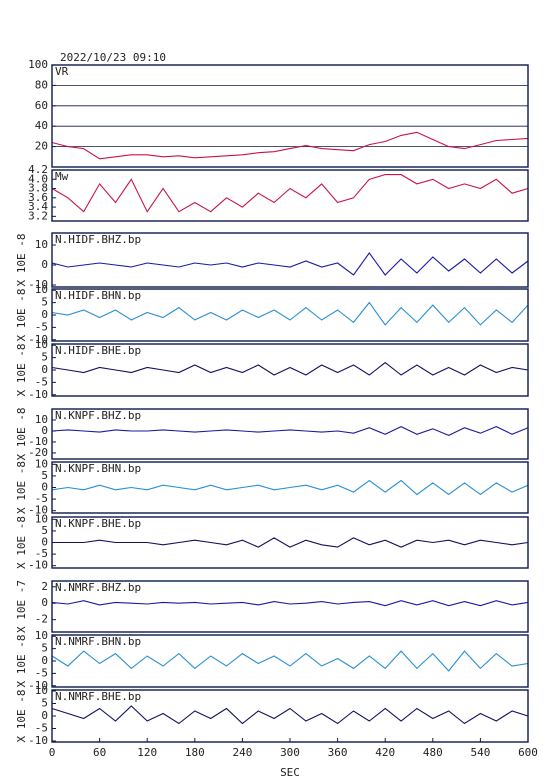 The height and width of the screenshot is (781, 554). Describe the element at coordinates (290, 752) in the screenshot. I see `x-tick-label: 300` at that location.